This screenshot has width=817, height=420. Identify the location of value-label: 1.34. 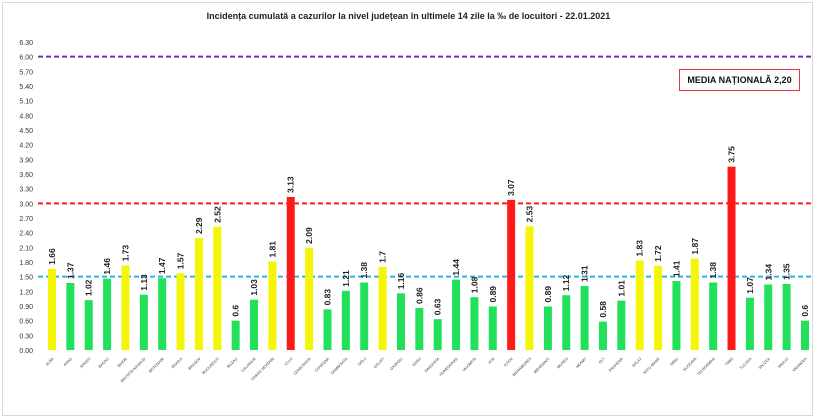
(768, 272).